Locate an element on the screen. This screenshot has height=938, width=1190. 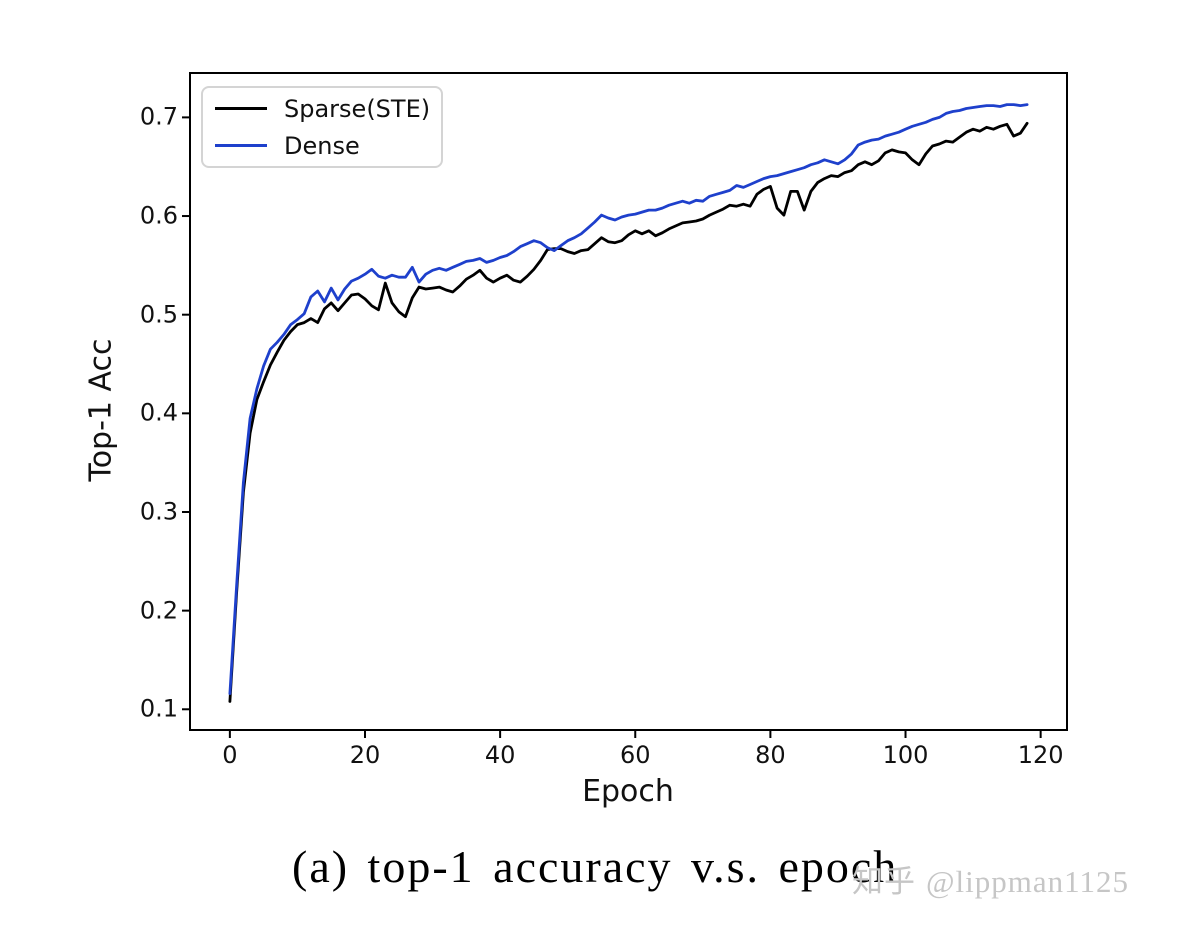
y-tick-label: 0.5 is located at coordinates (158, 314).